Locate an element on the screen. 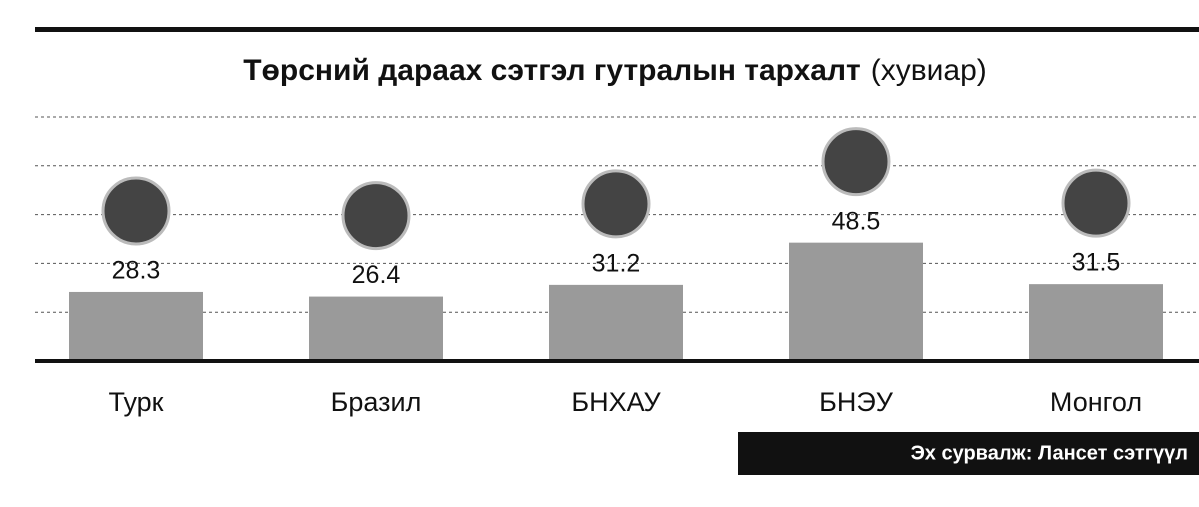 The width and height of the screenshot is (1199, 507). x-tick-label: Турк is located at coordinates (135, 402).